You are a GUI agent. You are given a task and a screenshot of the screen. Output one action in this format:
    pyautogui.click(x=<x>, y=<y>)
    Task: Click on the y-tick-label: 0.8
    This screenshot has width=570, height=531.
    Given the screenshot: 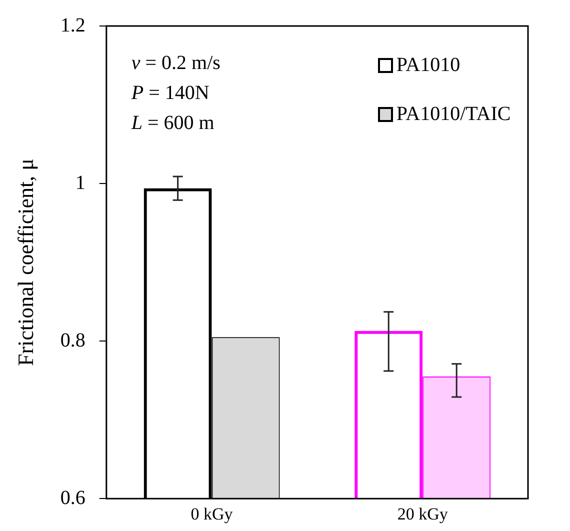 What is the action you would take?
    pyautogui.click(x=73, y=340)
    